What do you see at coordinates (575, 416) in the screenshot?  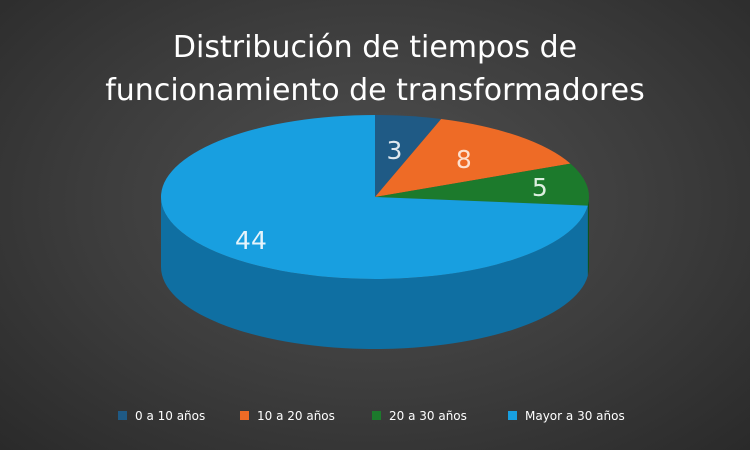 I see `legend-label-3: Mayor a 30 años` at bounding box center [575, 416].